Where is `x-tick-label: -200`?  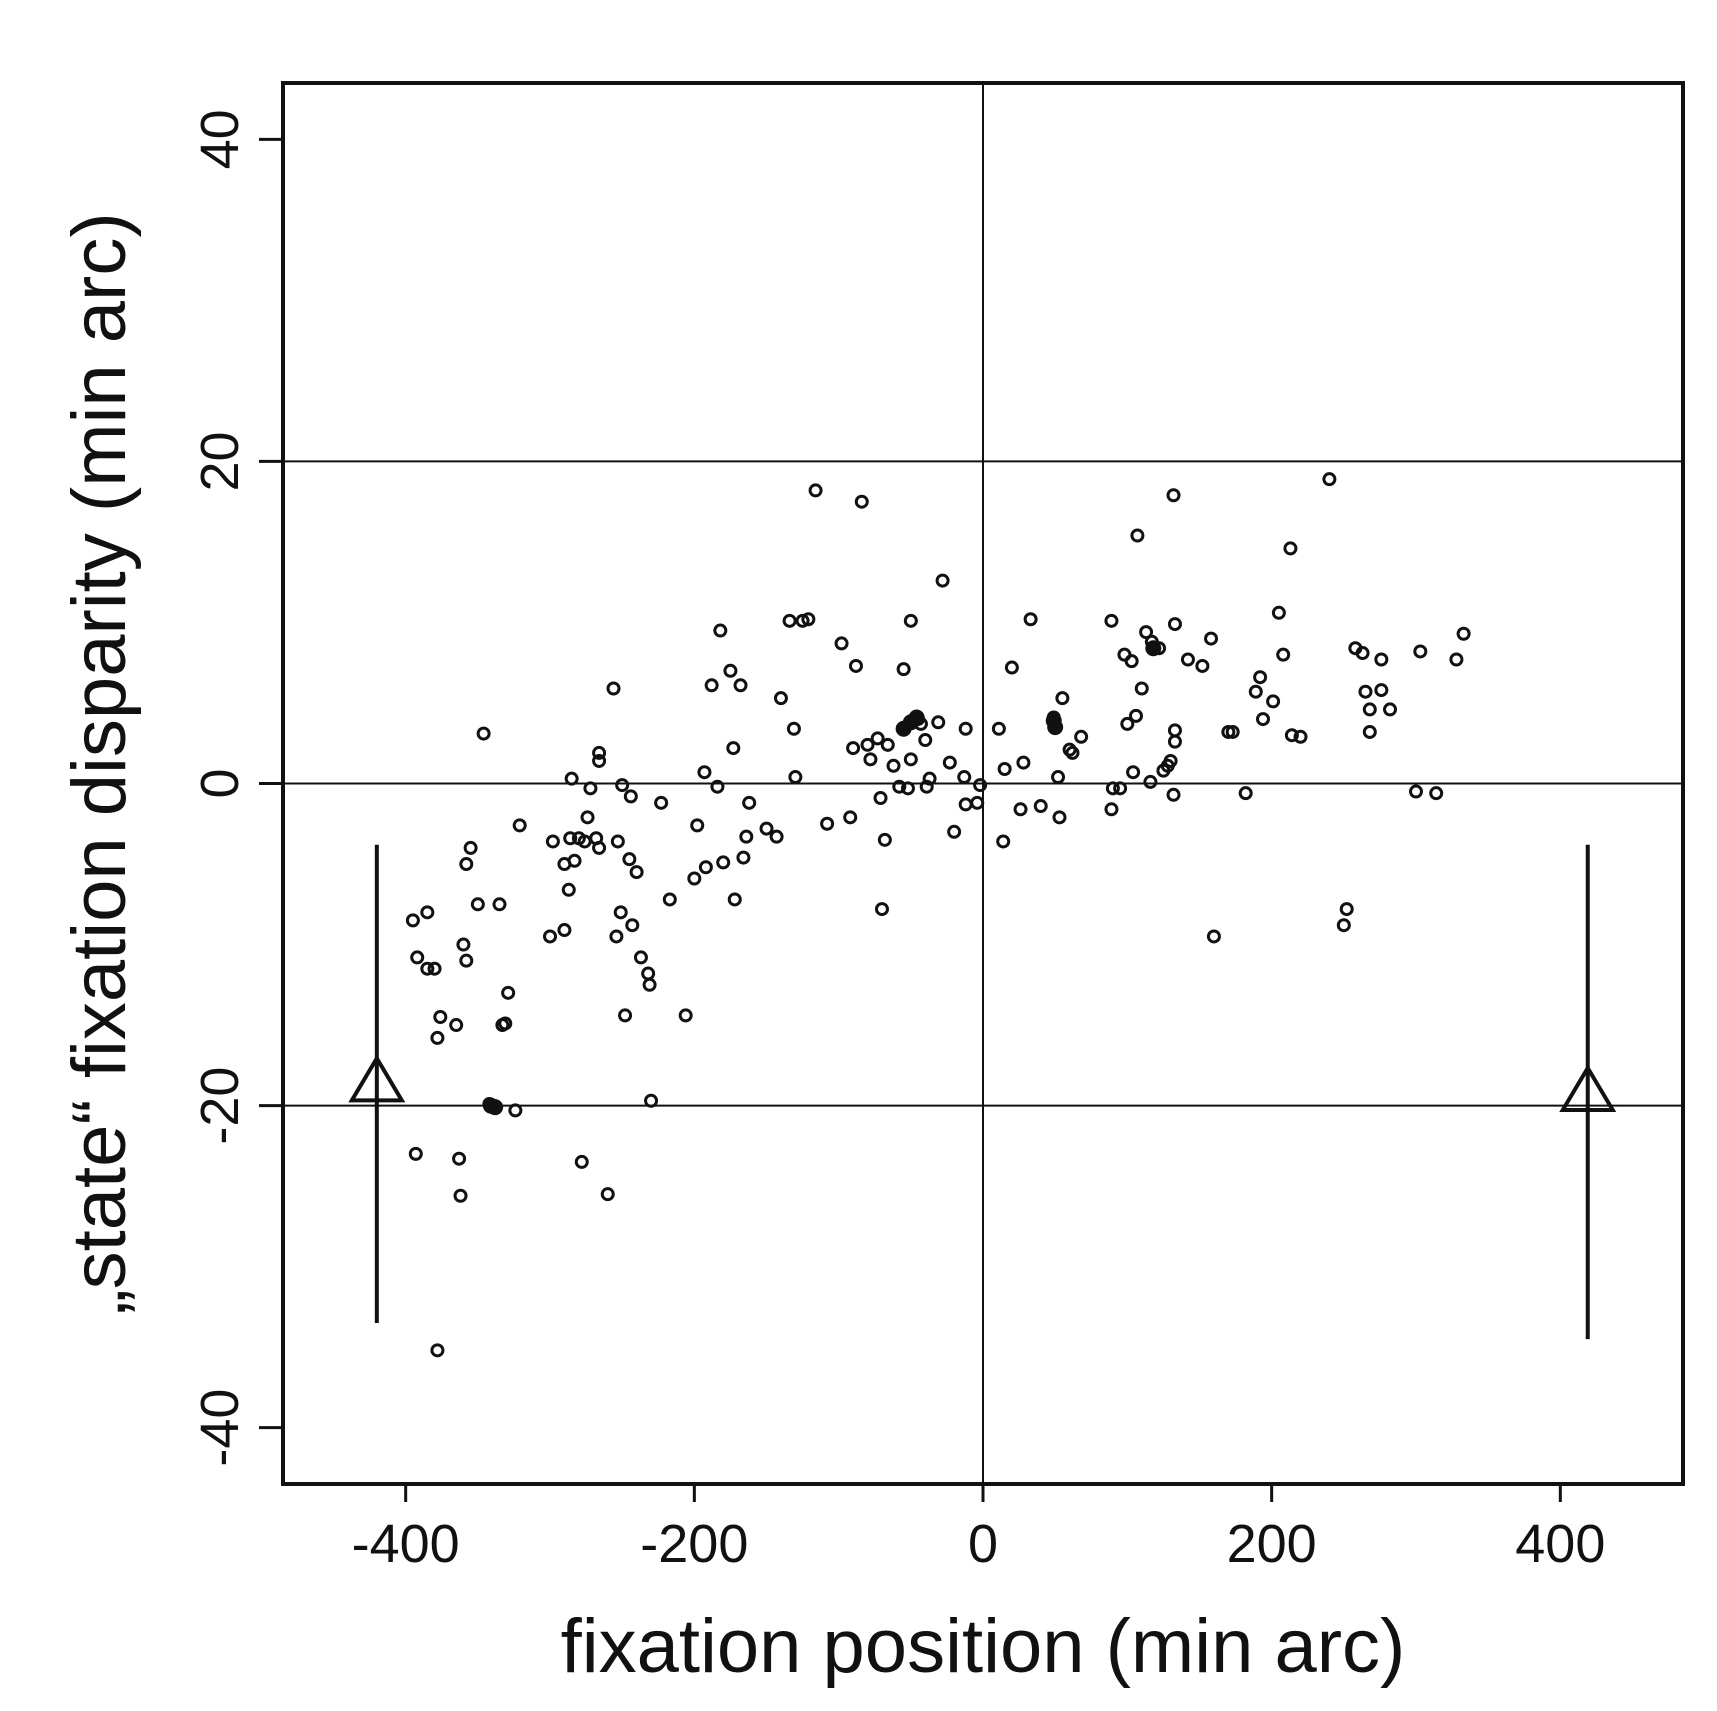
x-tick-label: -200 is located at coordinates (694, 1544).